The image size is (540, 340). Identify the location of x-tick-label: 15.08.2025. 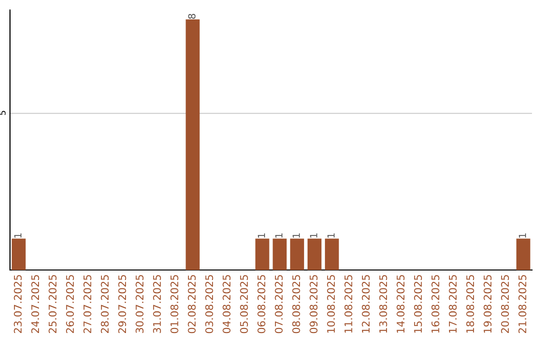
(418, 304).